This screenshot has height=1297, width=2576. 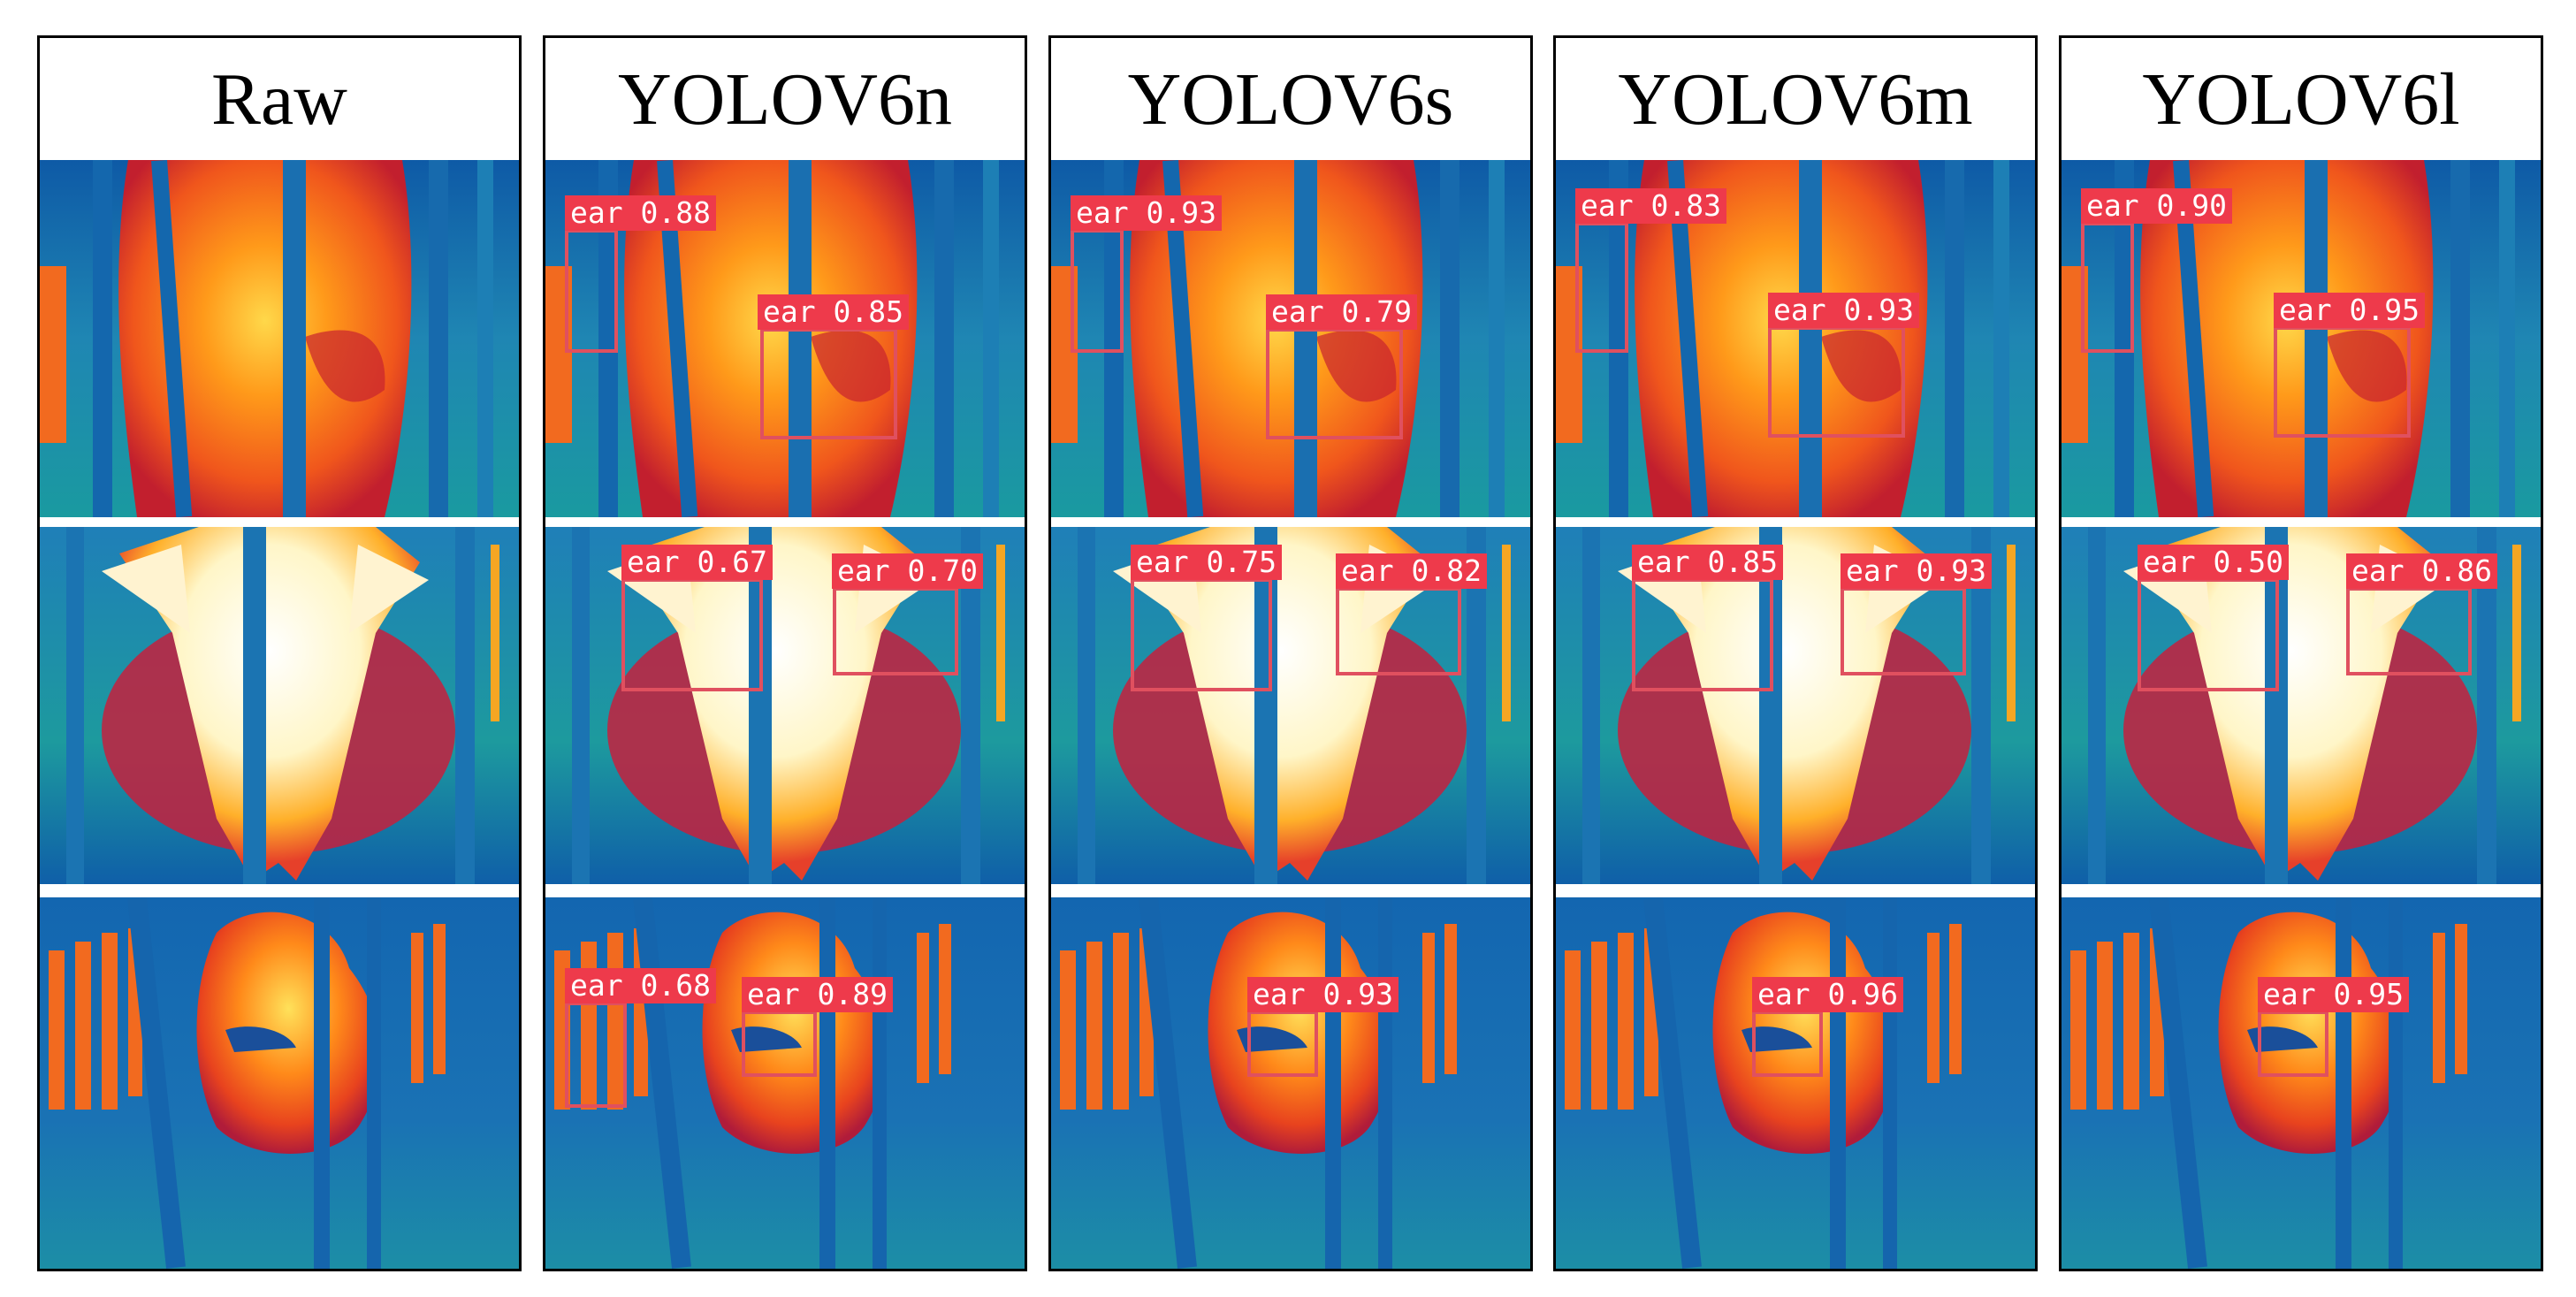 What do you see at coordinates (279, 99) in the screenshot?
I see `column-title: Raw` at bounding box center [279, 99].